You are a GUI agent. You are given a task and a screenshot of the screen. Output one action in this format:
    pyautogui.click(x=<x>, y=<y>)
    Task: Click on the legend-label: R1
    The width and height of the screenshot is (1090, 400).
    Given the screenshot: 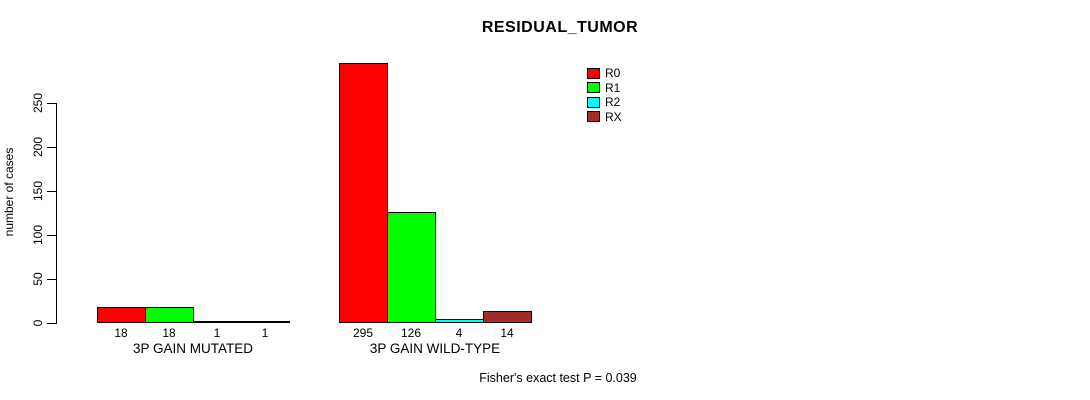 What is the action you would take?
    pyautogui.click(x=613, y=87)
    